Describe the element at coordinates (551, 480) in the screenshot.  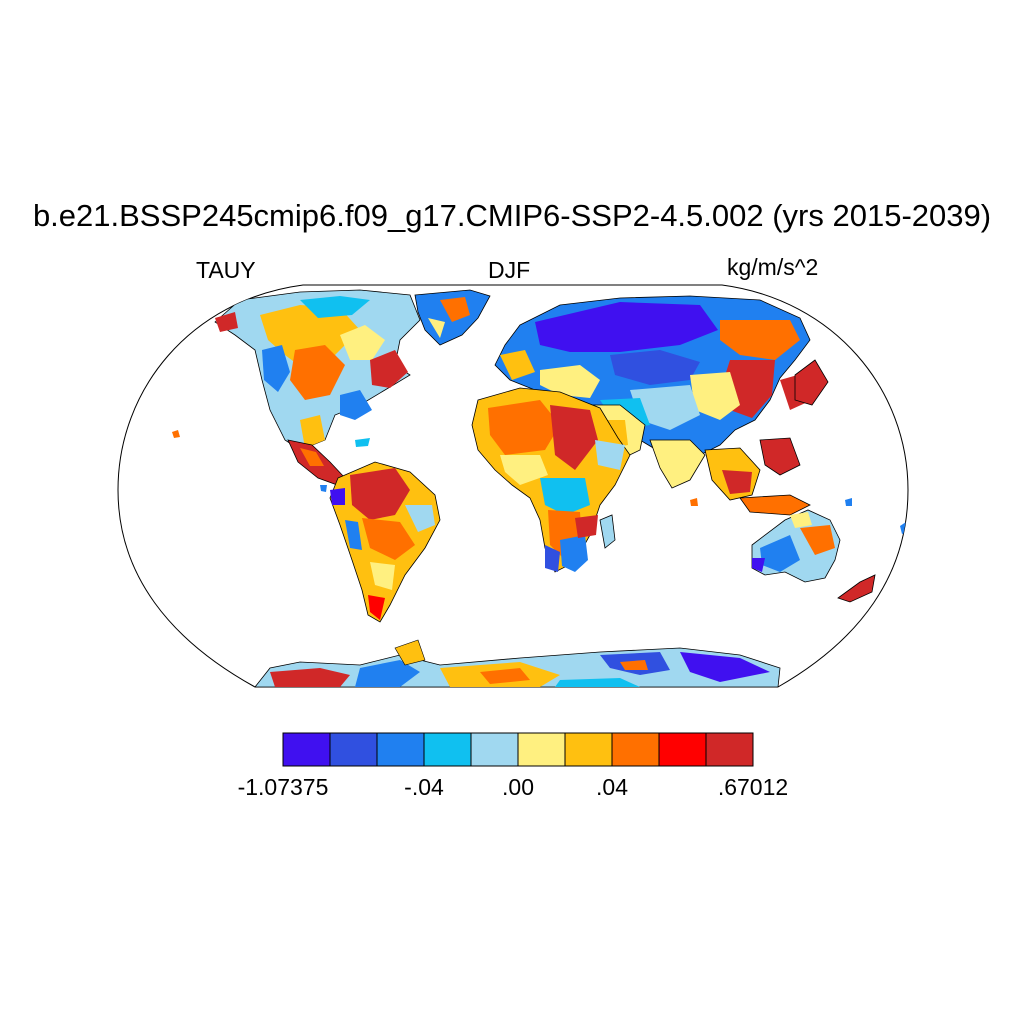
I see `africa-landmass` at that location.